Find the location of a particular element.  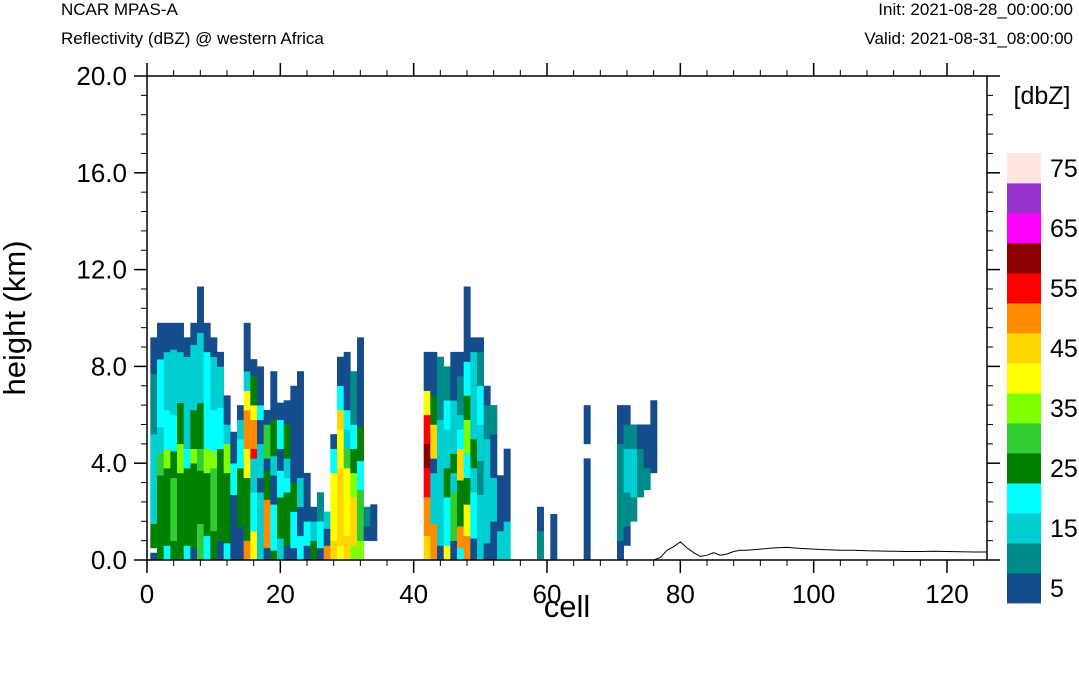

valid-time: Valid: 2021-08-31_08:00:00 is located at coordinates (968, 38).